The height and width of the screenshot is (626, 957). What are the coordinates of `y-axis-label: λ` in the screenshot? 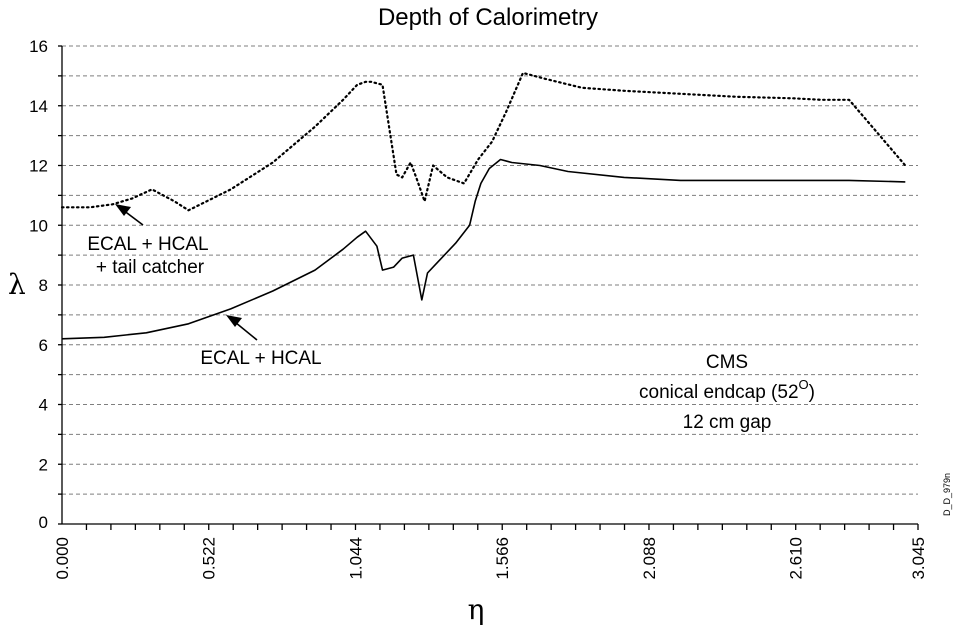 It's located at (17, 284).